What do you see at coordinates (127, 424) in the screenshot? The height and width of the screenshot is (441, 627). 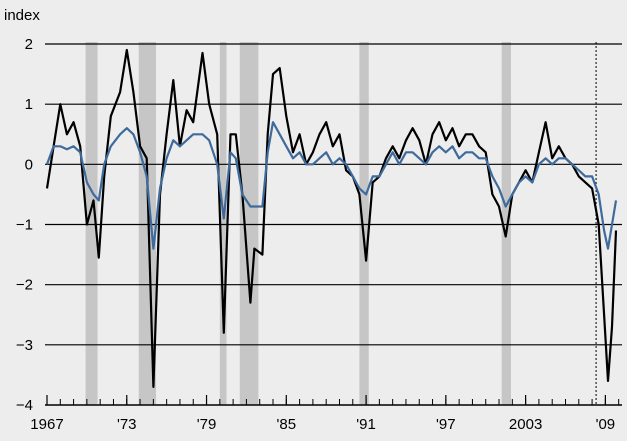 I see `x-tick-label: '73` at bounding box center [127, 424].